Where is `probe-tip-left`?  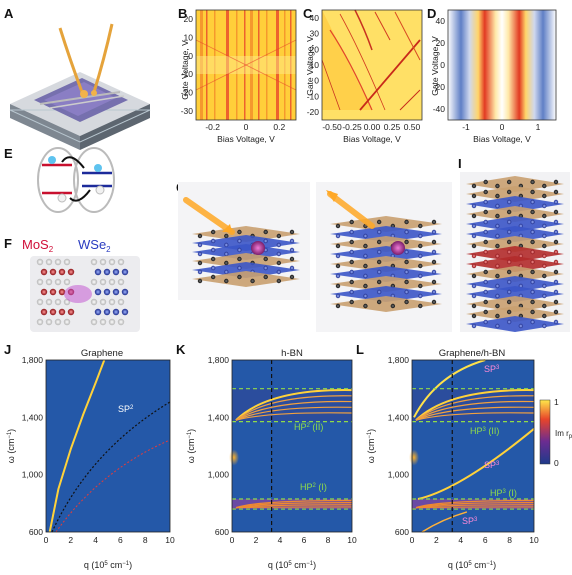 probe-tip-left is located at coordinates (71, 60).